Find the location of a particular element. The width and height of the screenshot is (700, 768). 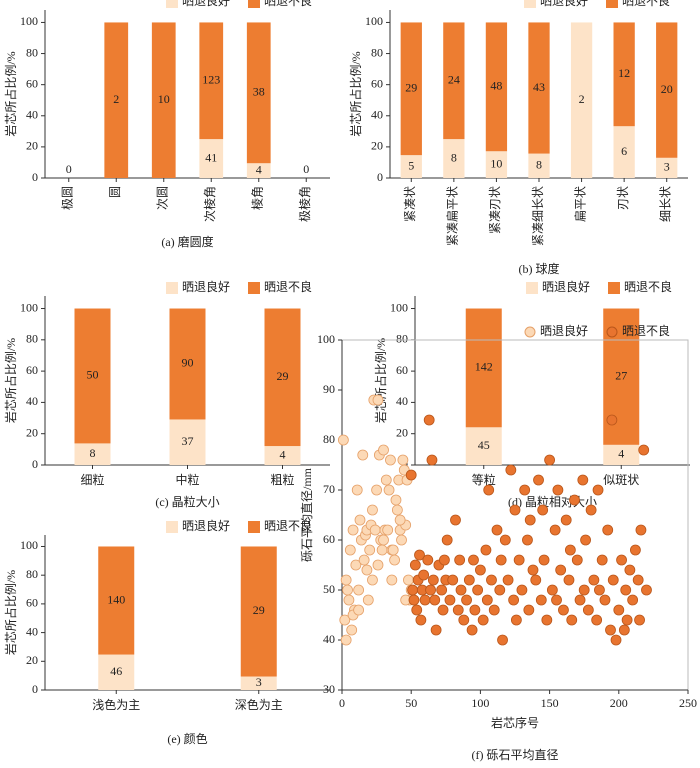

count-label: 45 is located at coordinates (484, 445).